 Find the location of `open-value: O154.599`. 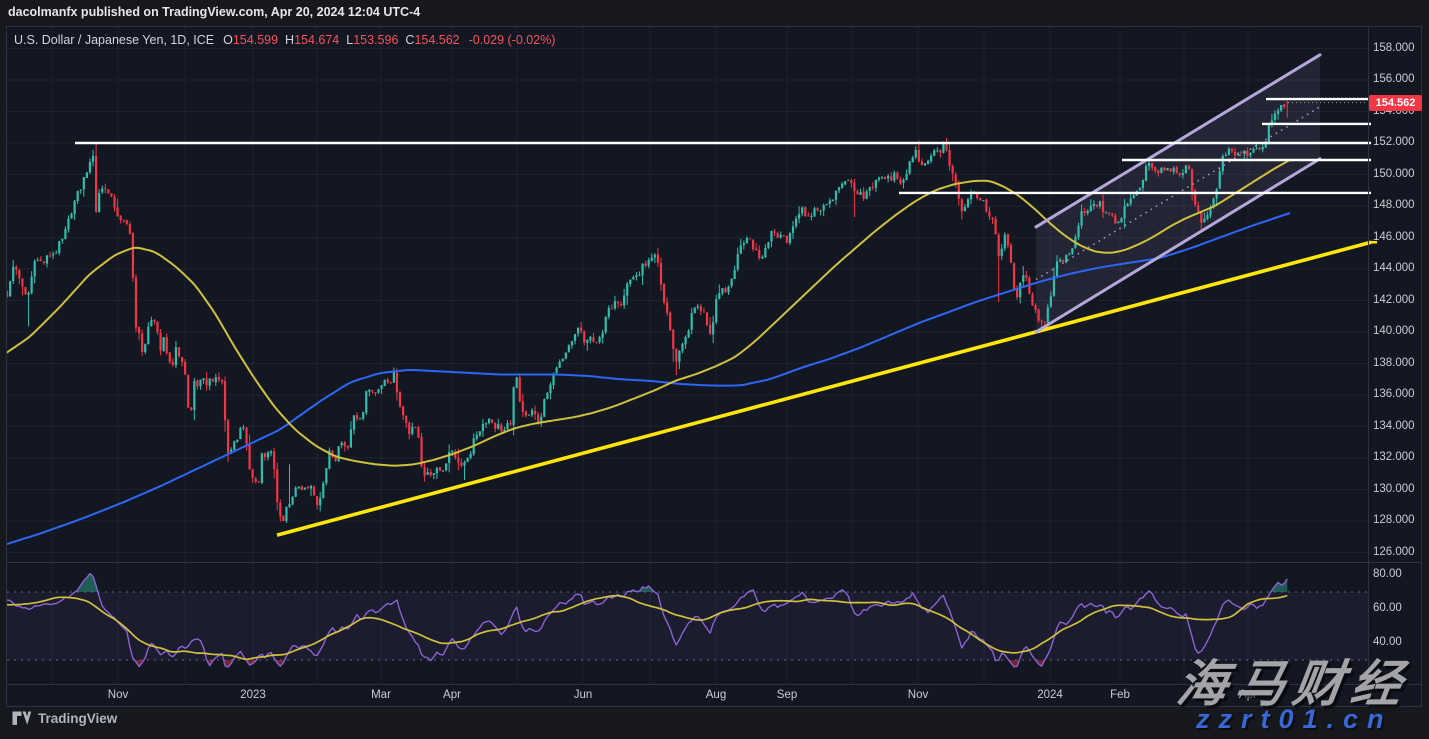

open-value: O154.599 is located at coordinates (251, 40).